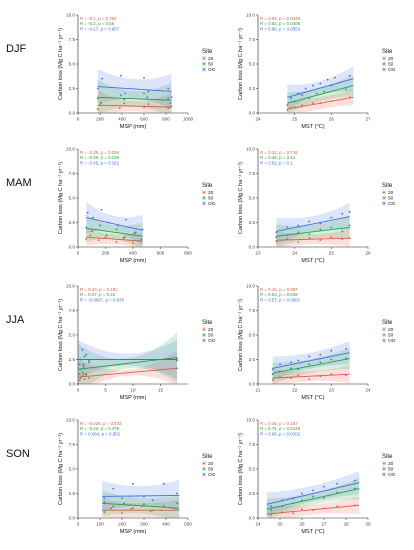  Describe the element at coordinates (280, 428) in the screenshot. I see `stat-annotation-50: R = 0.71, p = 0.0148` at that location.